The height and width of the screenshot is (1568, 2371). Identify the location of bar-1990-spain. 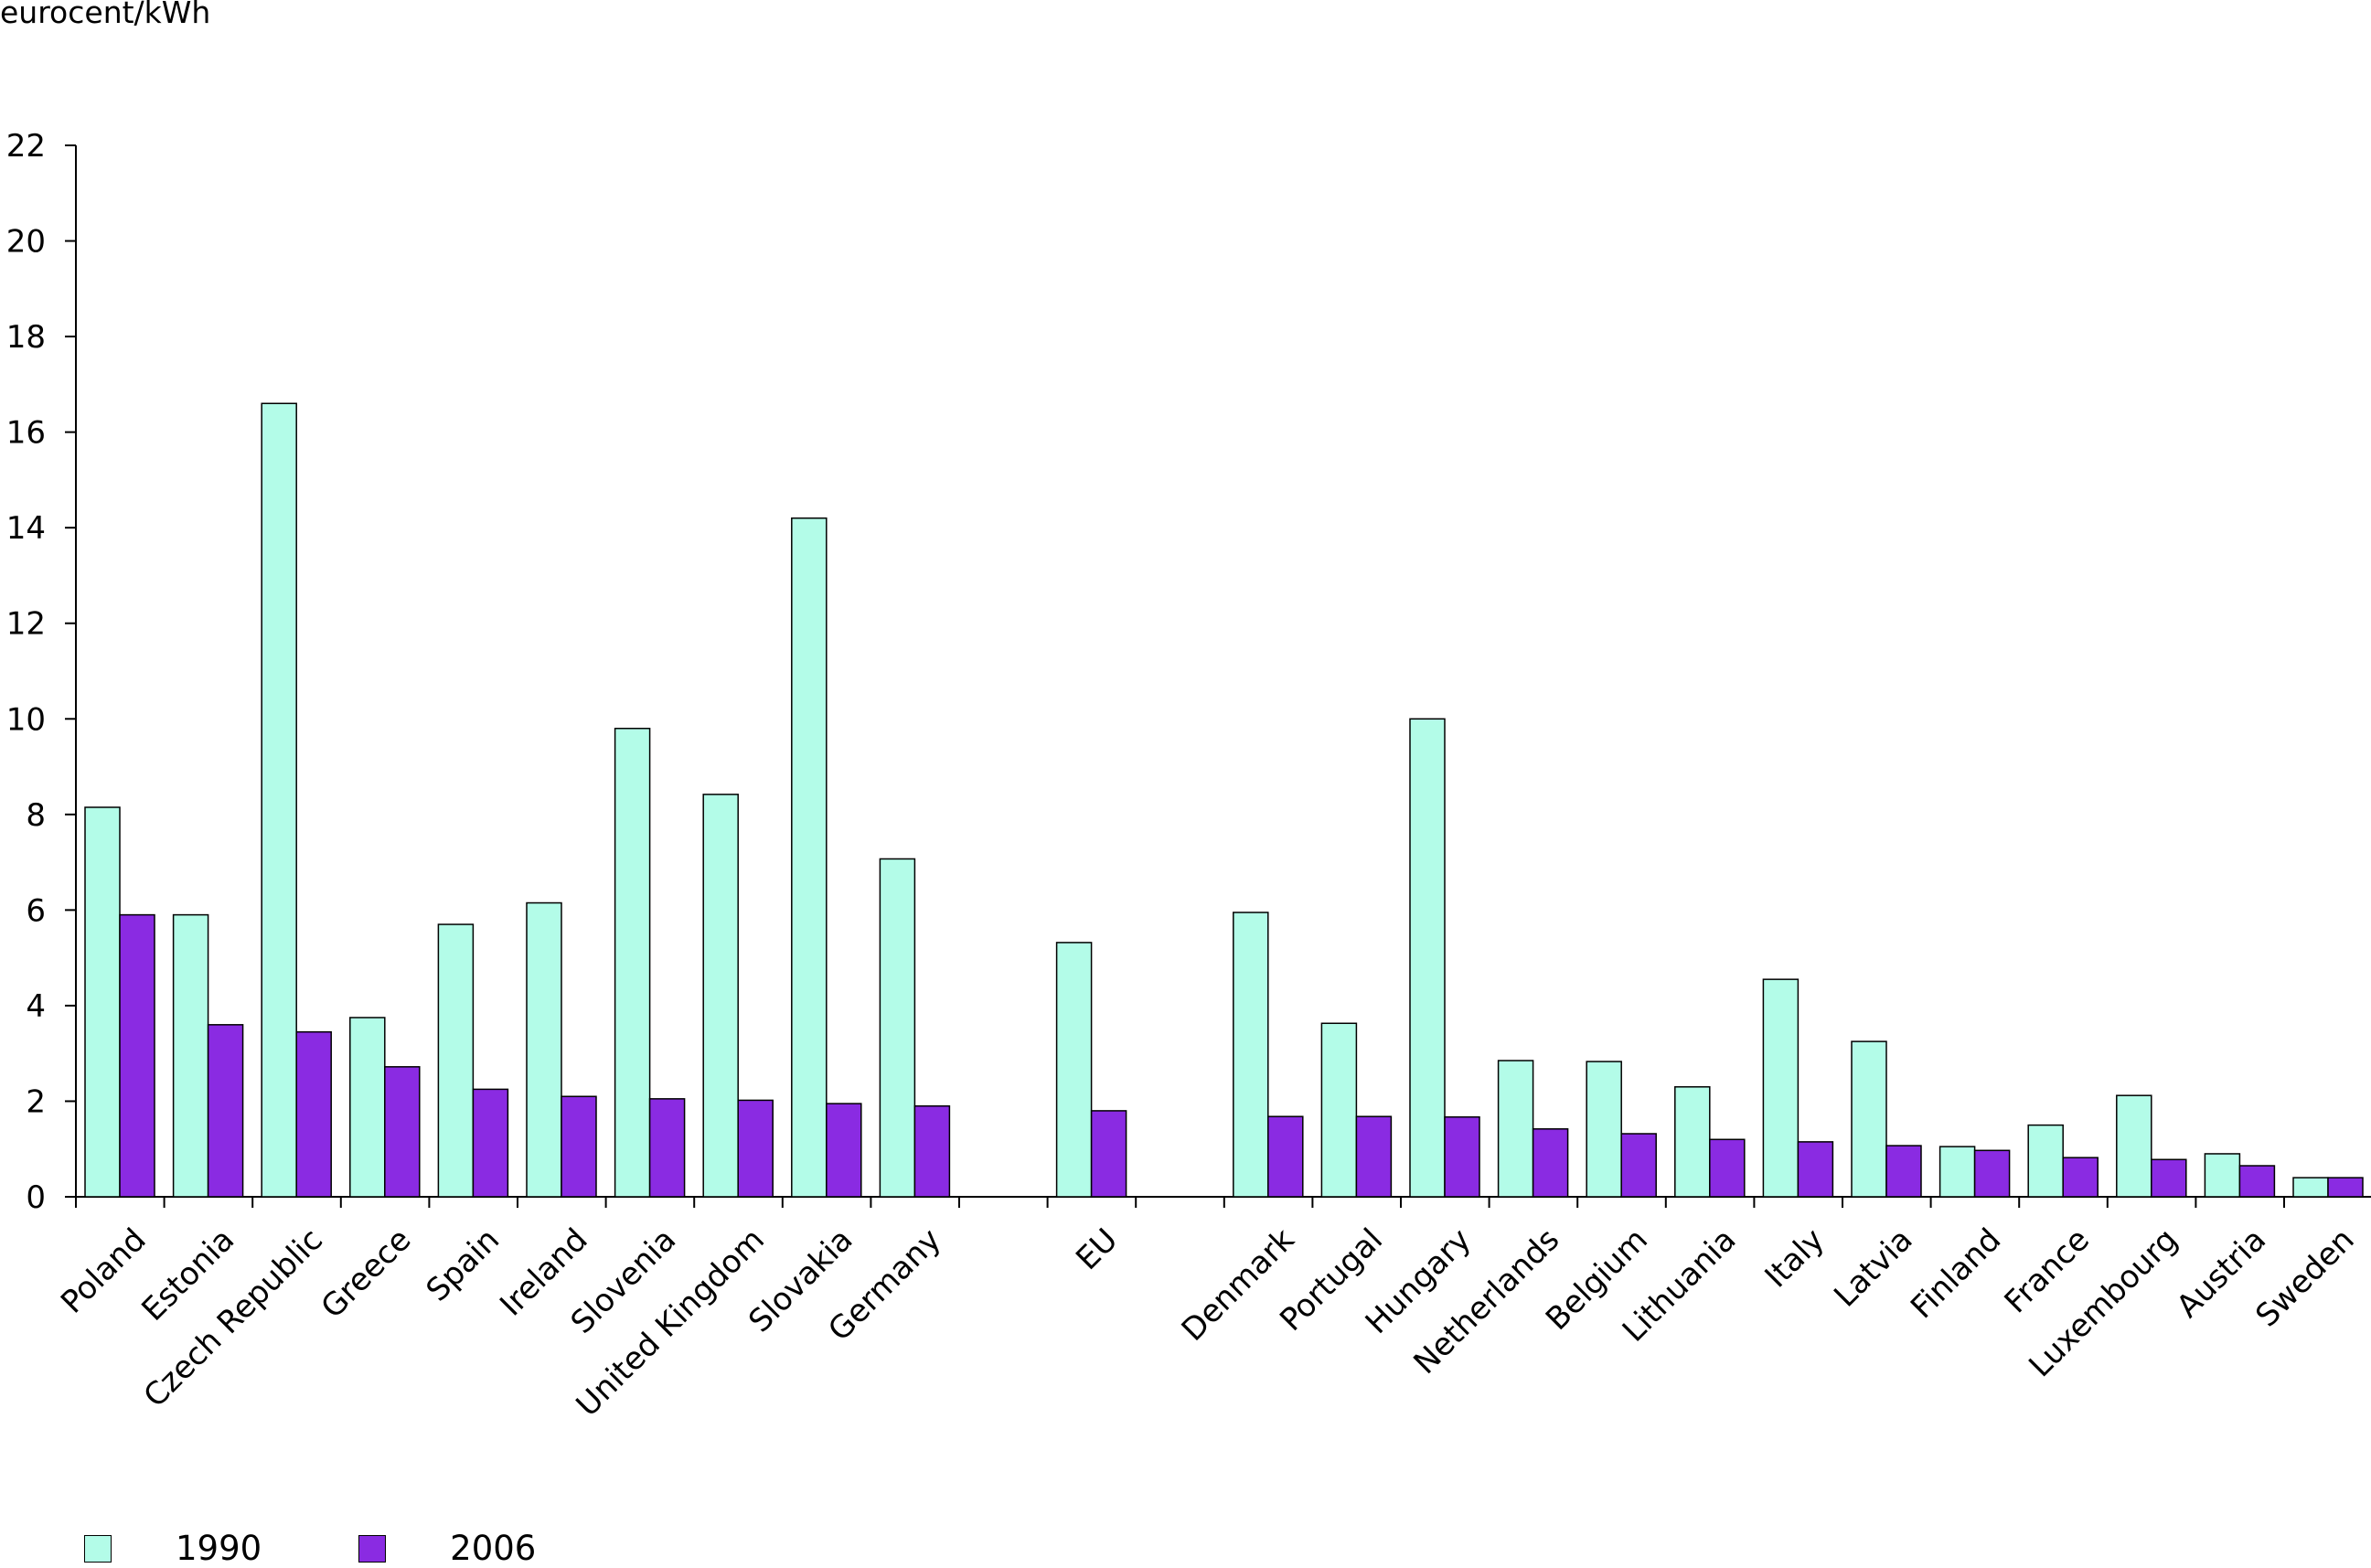
(456, 1060).